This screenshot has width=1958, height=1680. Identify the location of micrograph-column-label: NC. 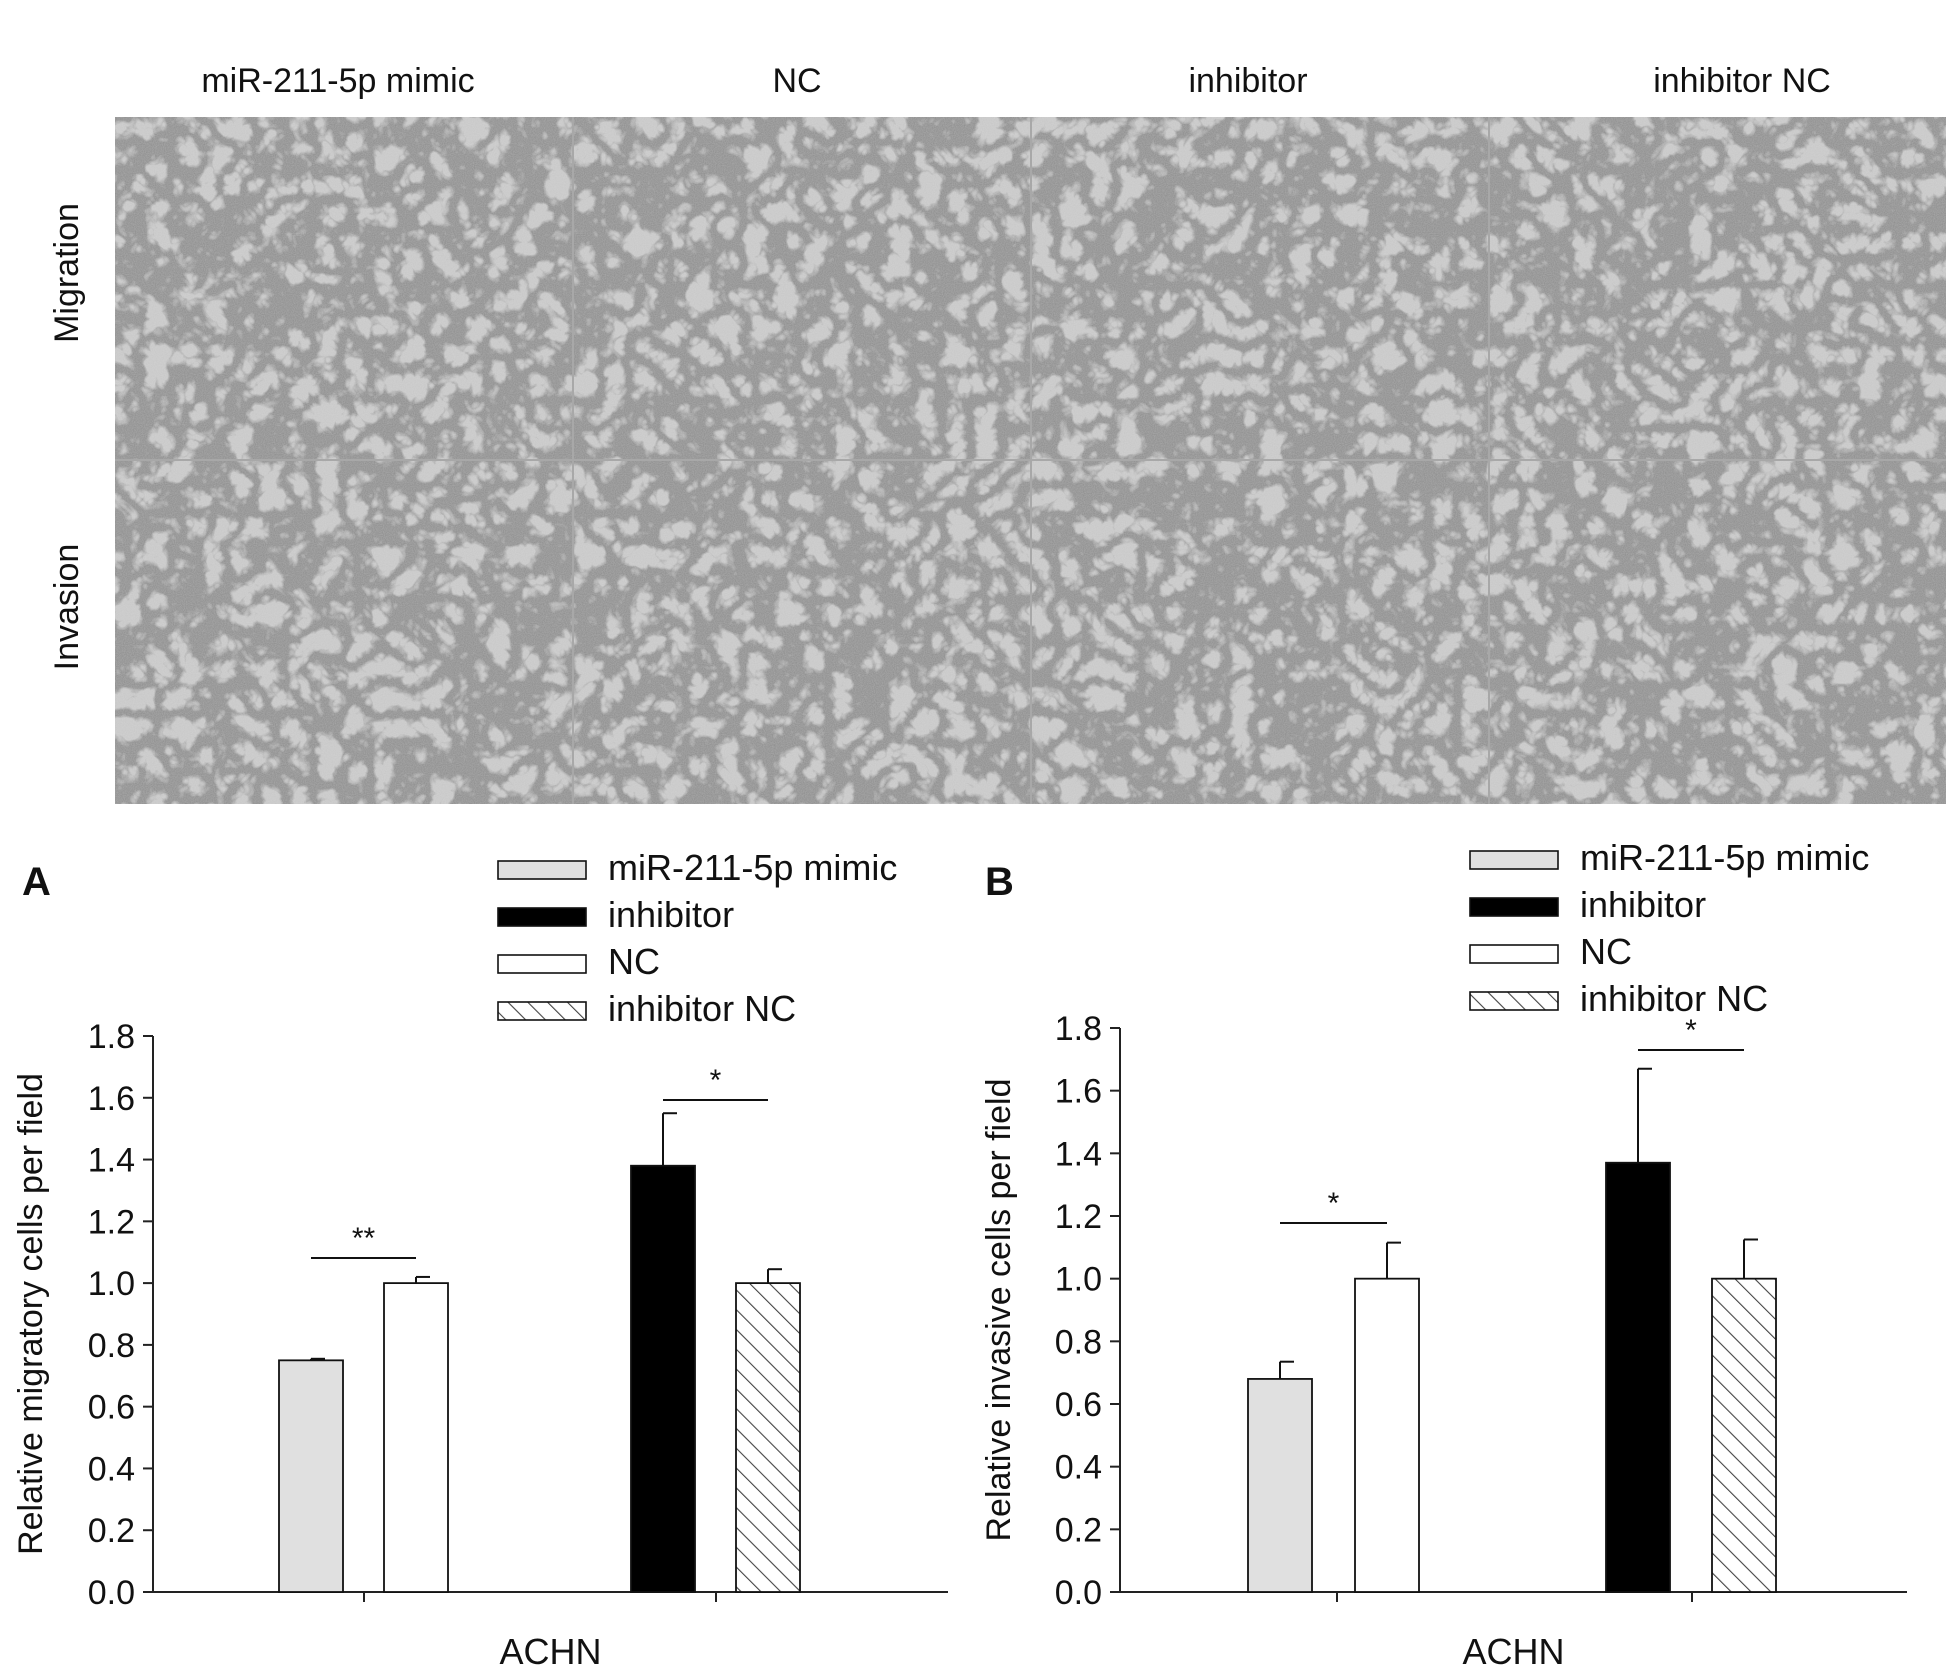
(796, 81).